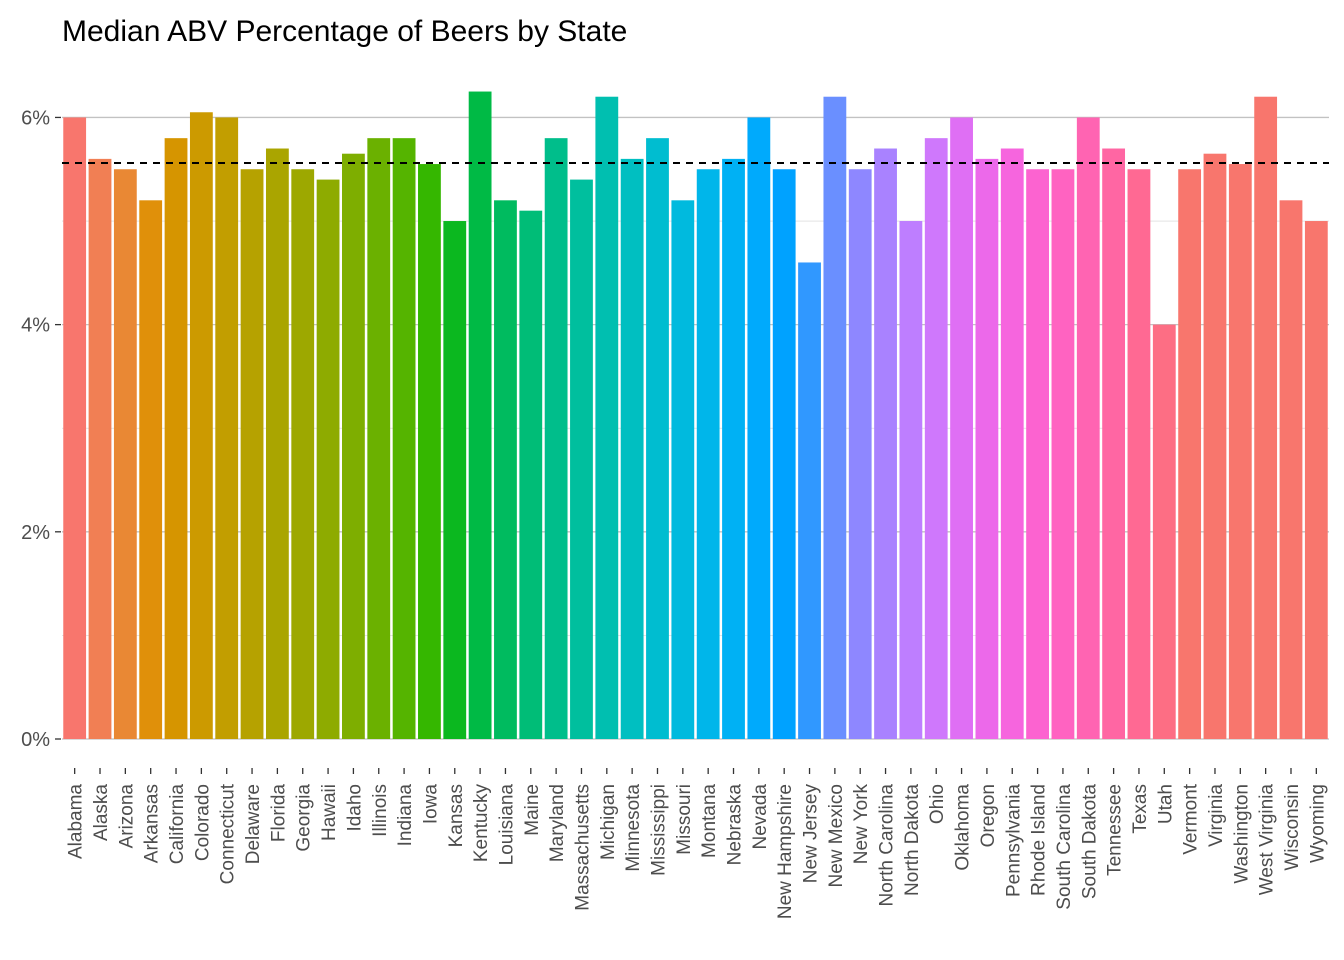 The image size is (1344, 960). Describe the element at coordinates (35, 533) in the screenshot. I see `y-tick-label-1: 2%` at that location.